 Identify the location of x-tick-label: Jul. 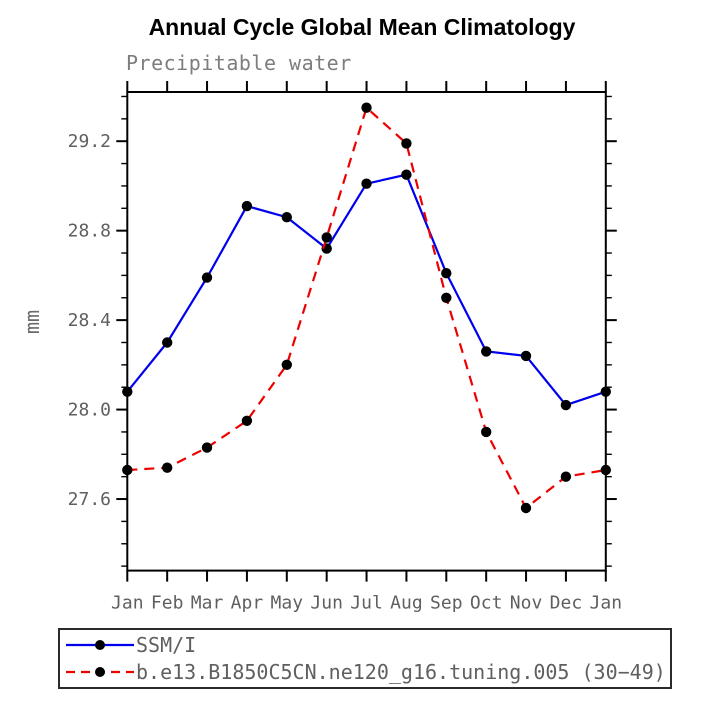
(366, 603).